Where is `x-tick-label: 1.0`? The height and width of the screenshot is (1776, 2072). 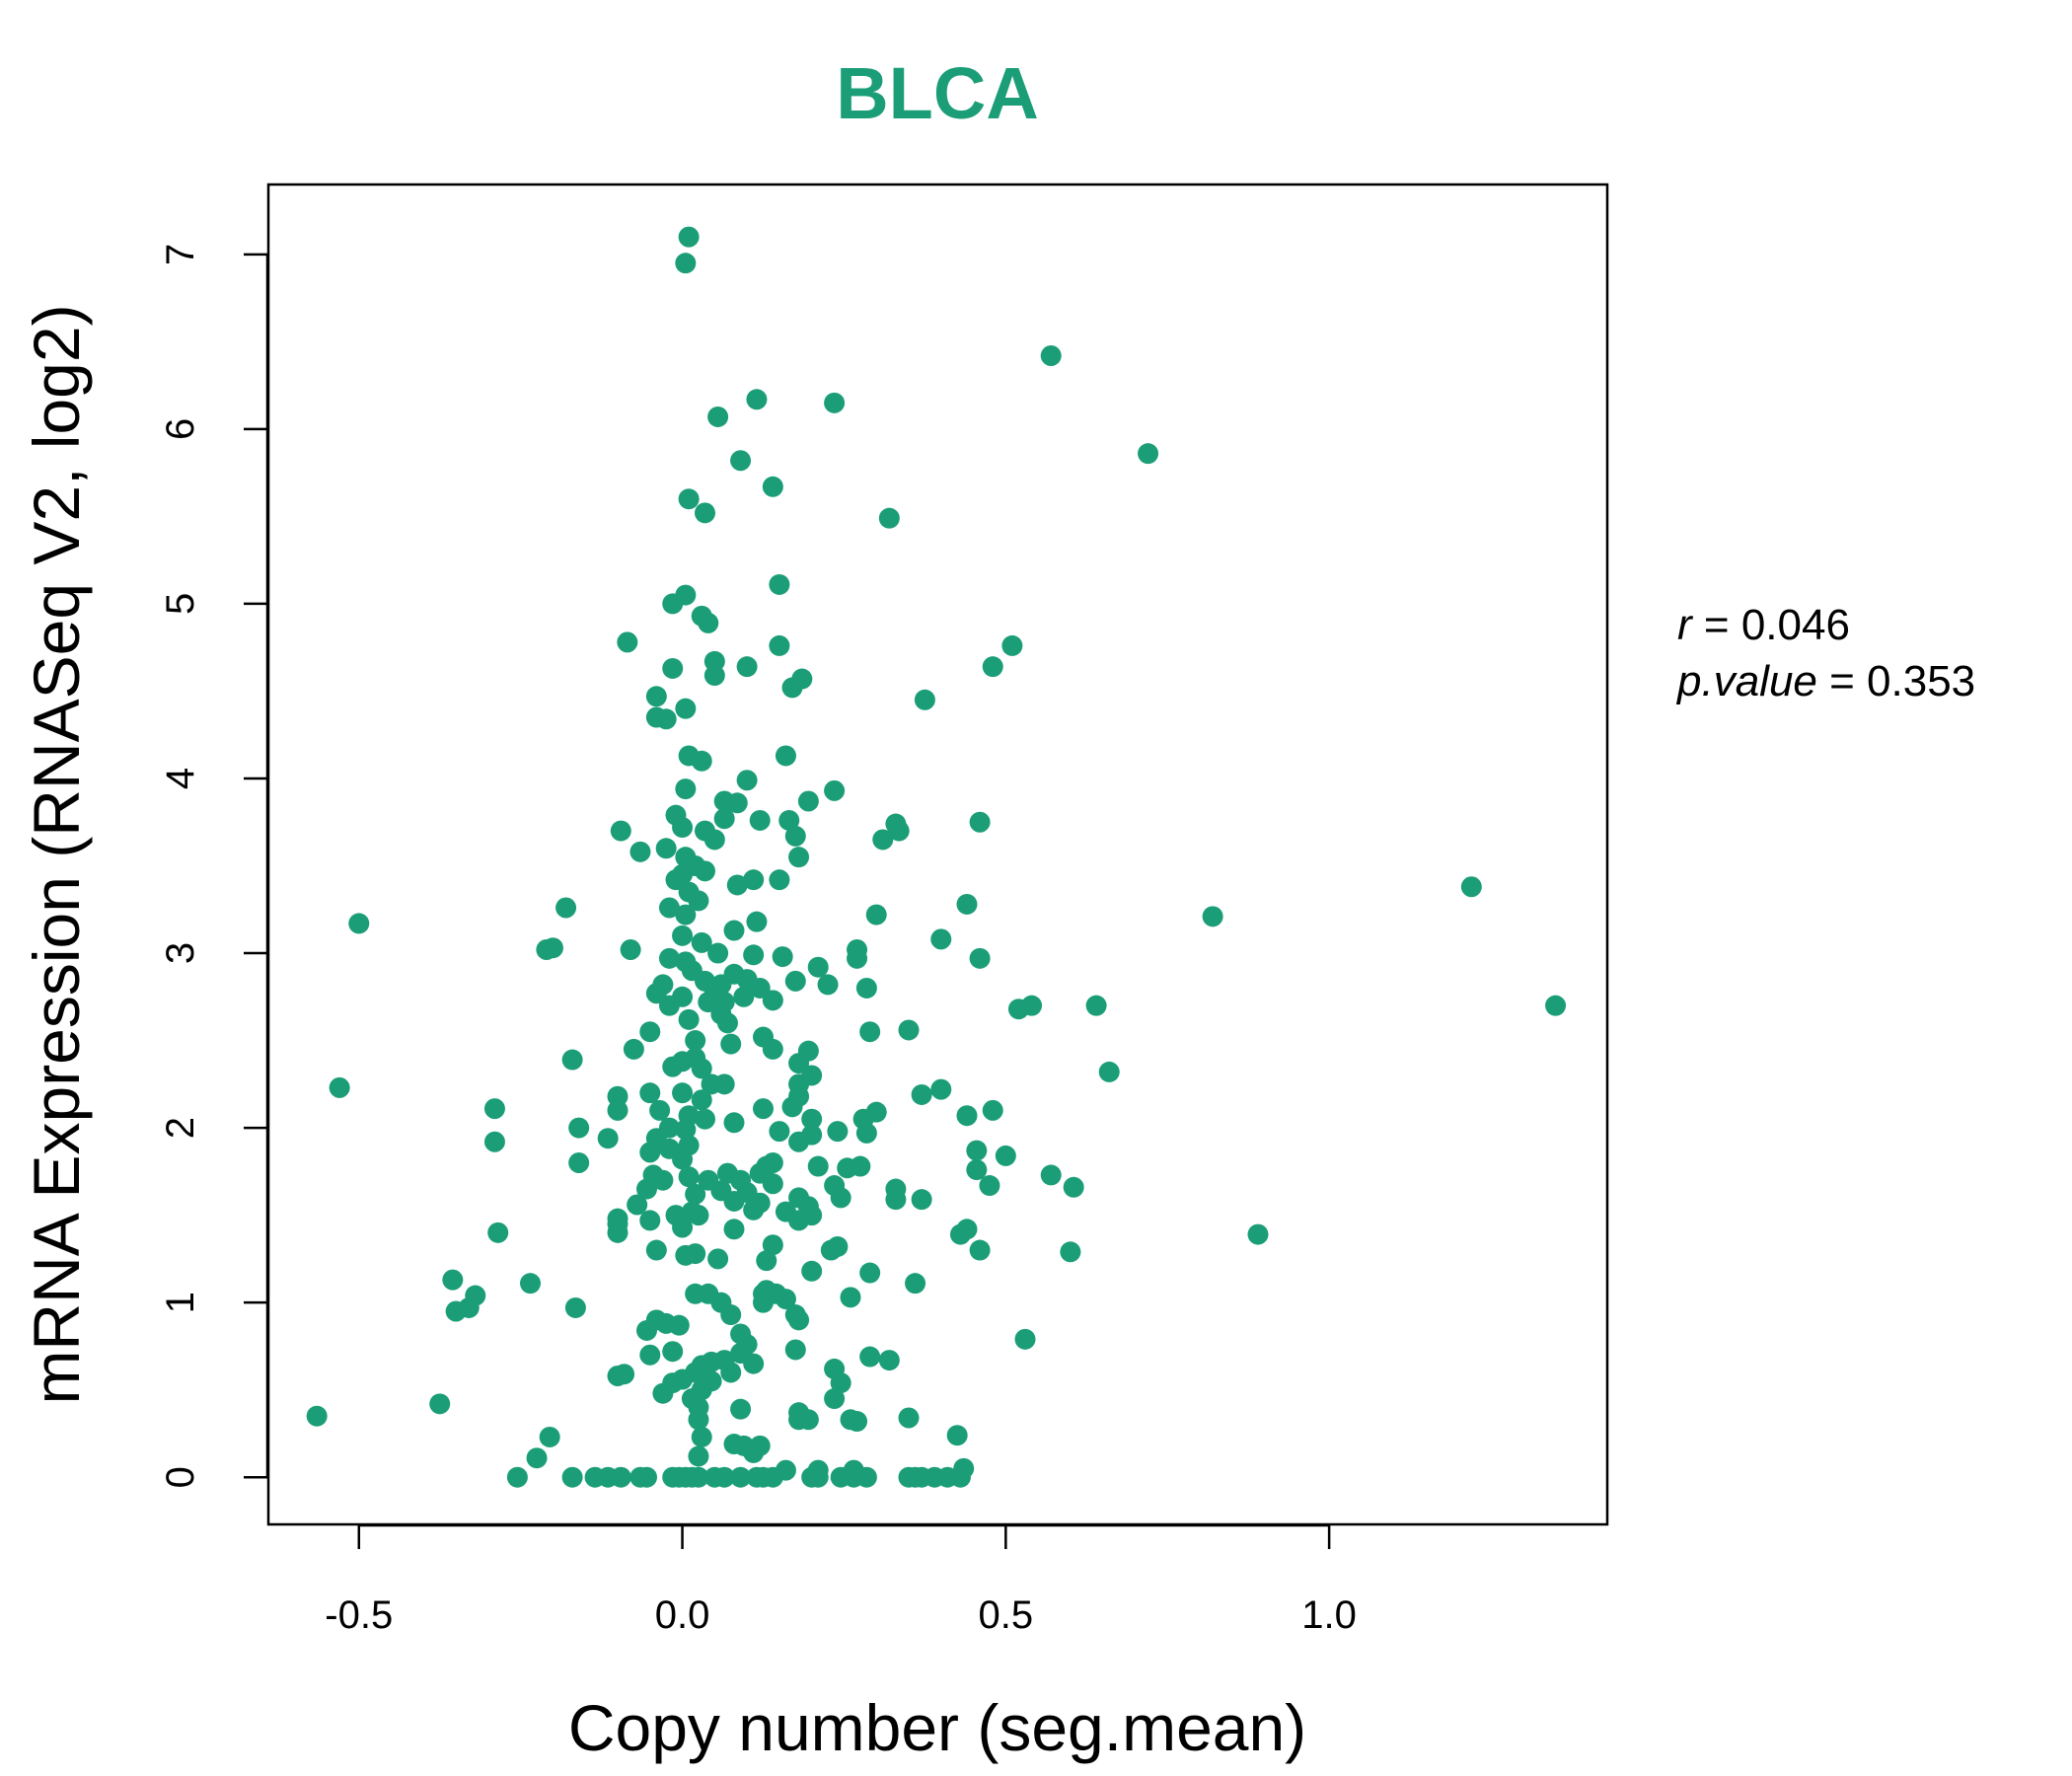 x-tick-label: 1.0 is located at coordinates (1329, 1615).